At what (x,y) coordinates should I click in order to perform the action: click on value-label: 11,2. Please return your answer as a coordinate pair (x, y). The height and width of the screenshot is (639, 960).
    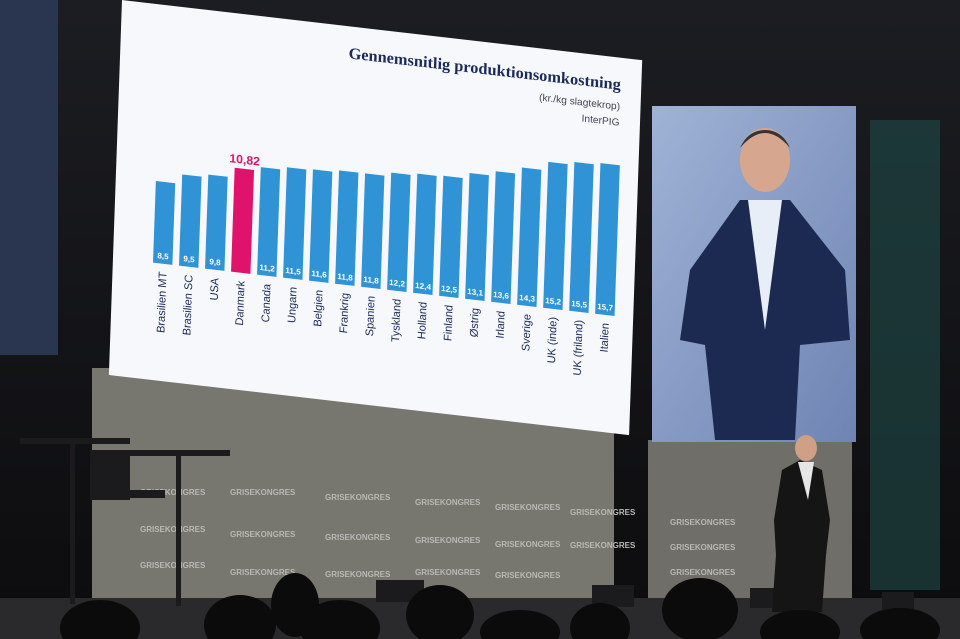
    Looking at the image, I should click on (267, 268).